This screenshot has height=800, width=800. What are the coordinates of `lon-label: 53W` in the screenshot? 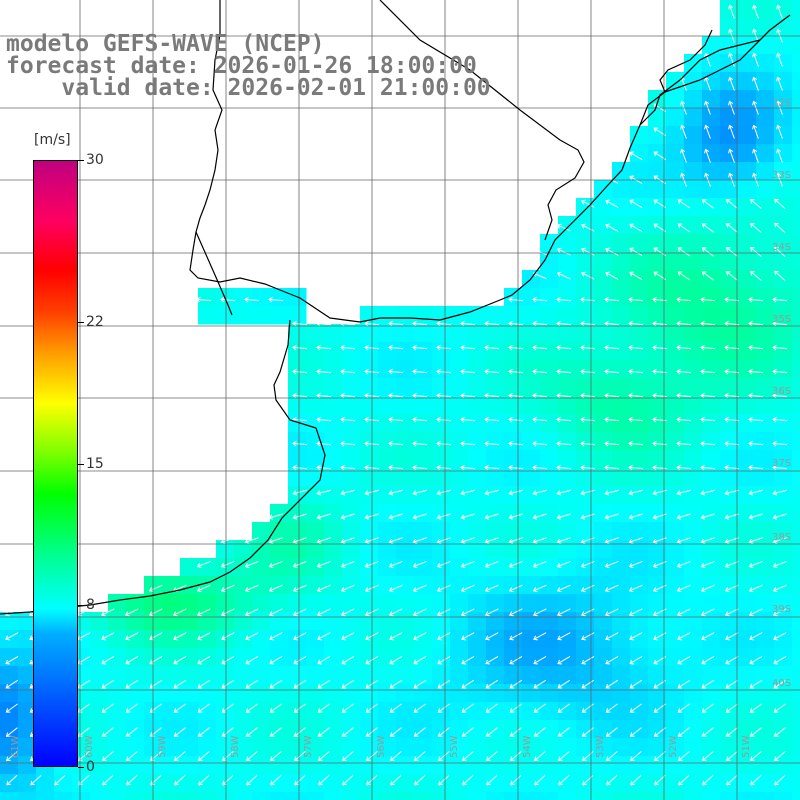 It's located at (600, 746).